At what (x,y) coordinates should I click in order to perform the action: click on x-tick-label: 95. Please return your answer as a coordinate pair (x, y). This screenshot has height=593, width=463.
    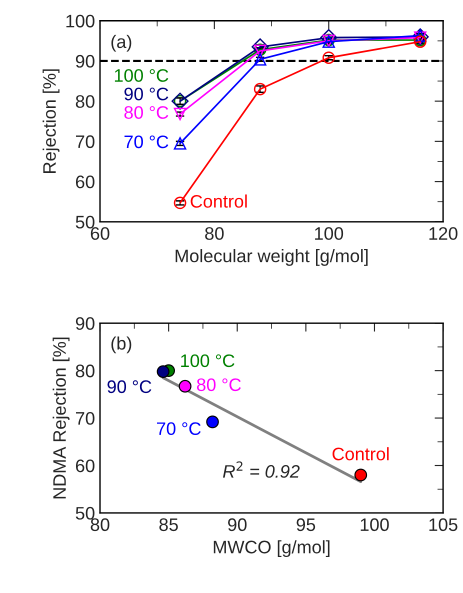
    Looking at the image, I should click on (306, 525).